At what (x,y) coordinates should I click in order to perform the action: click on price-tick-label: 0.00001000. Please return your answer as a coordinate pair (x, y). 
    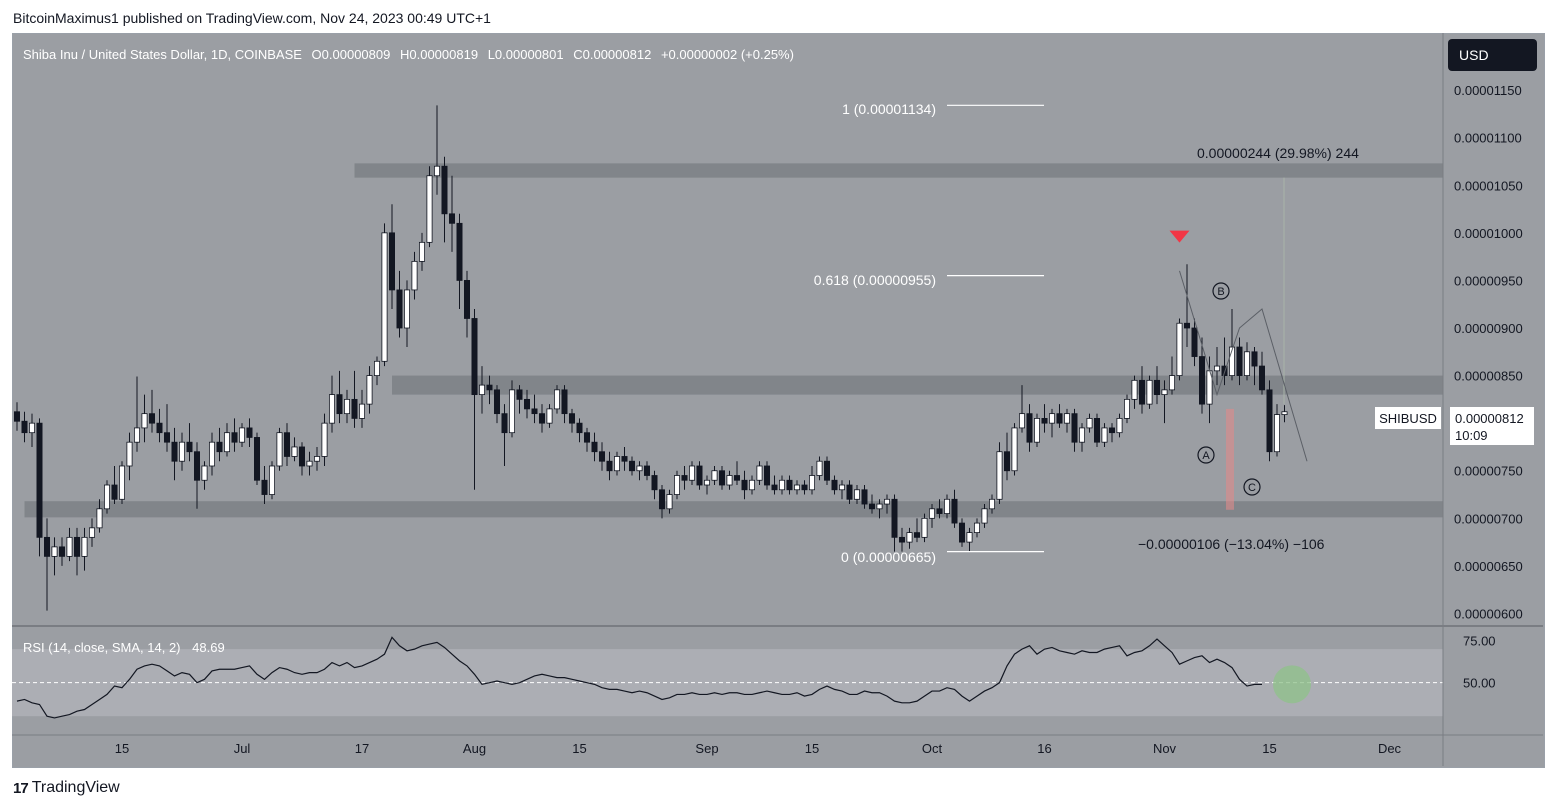
    Looking at the image, I should click on (1488, 233).